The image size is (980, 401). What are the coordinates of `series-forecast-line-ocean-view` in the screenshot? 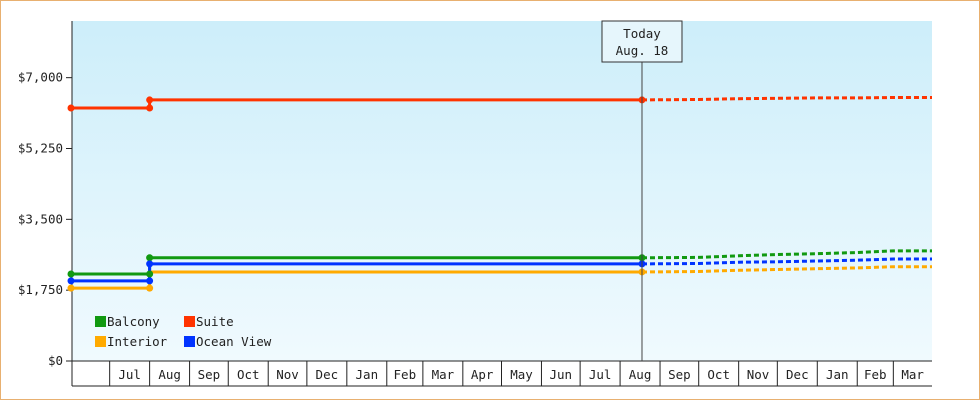 It's located at (786, 261).